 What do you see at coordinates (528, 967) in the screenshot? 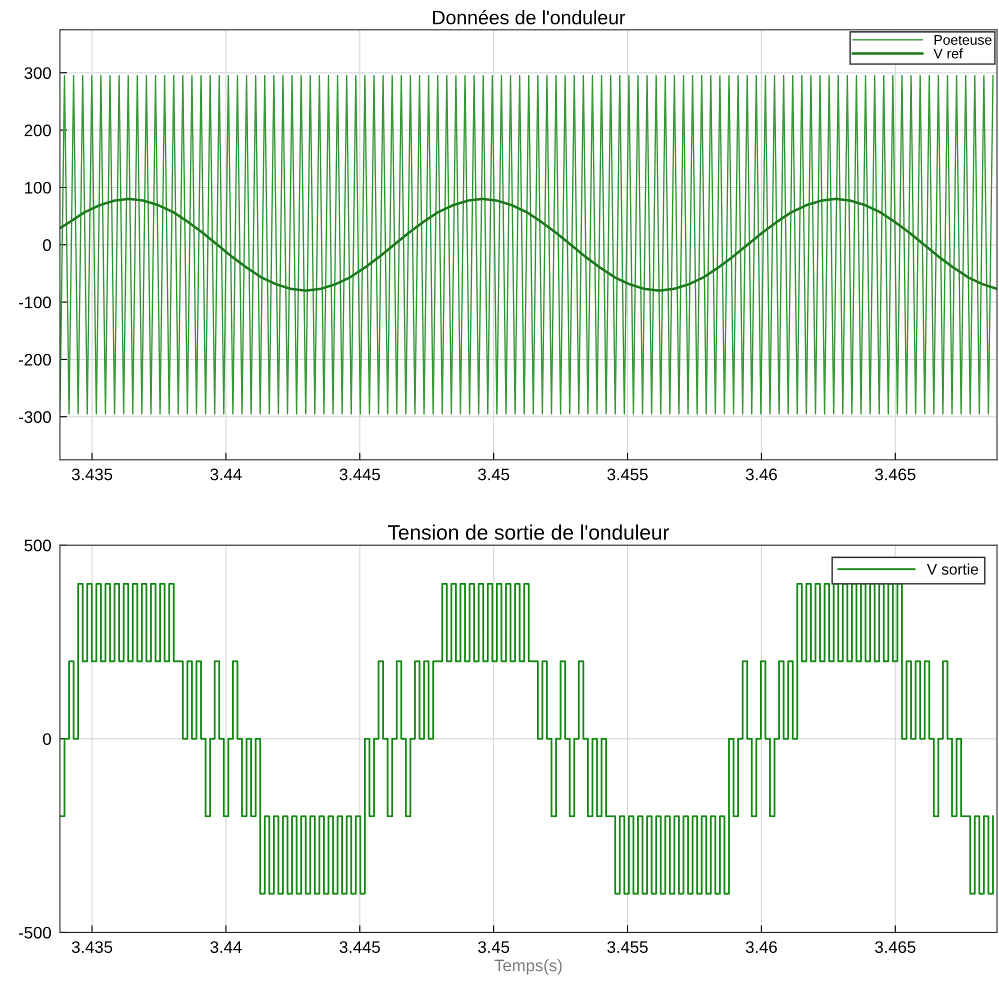
I see `x-axis-title: Temps(s)` at bounding box center [528, 967].